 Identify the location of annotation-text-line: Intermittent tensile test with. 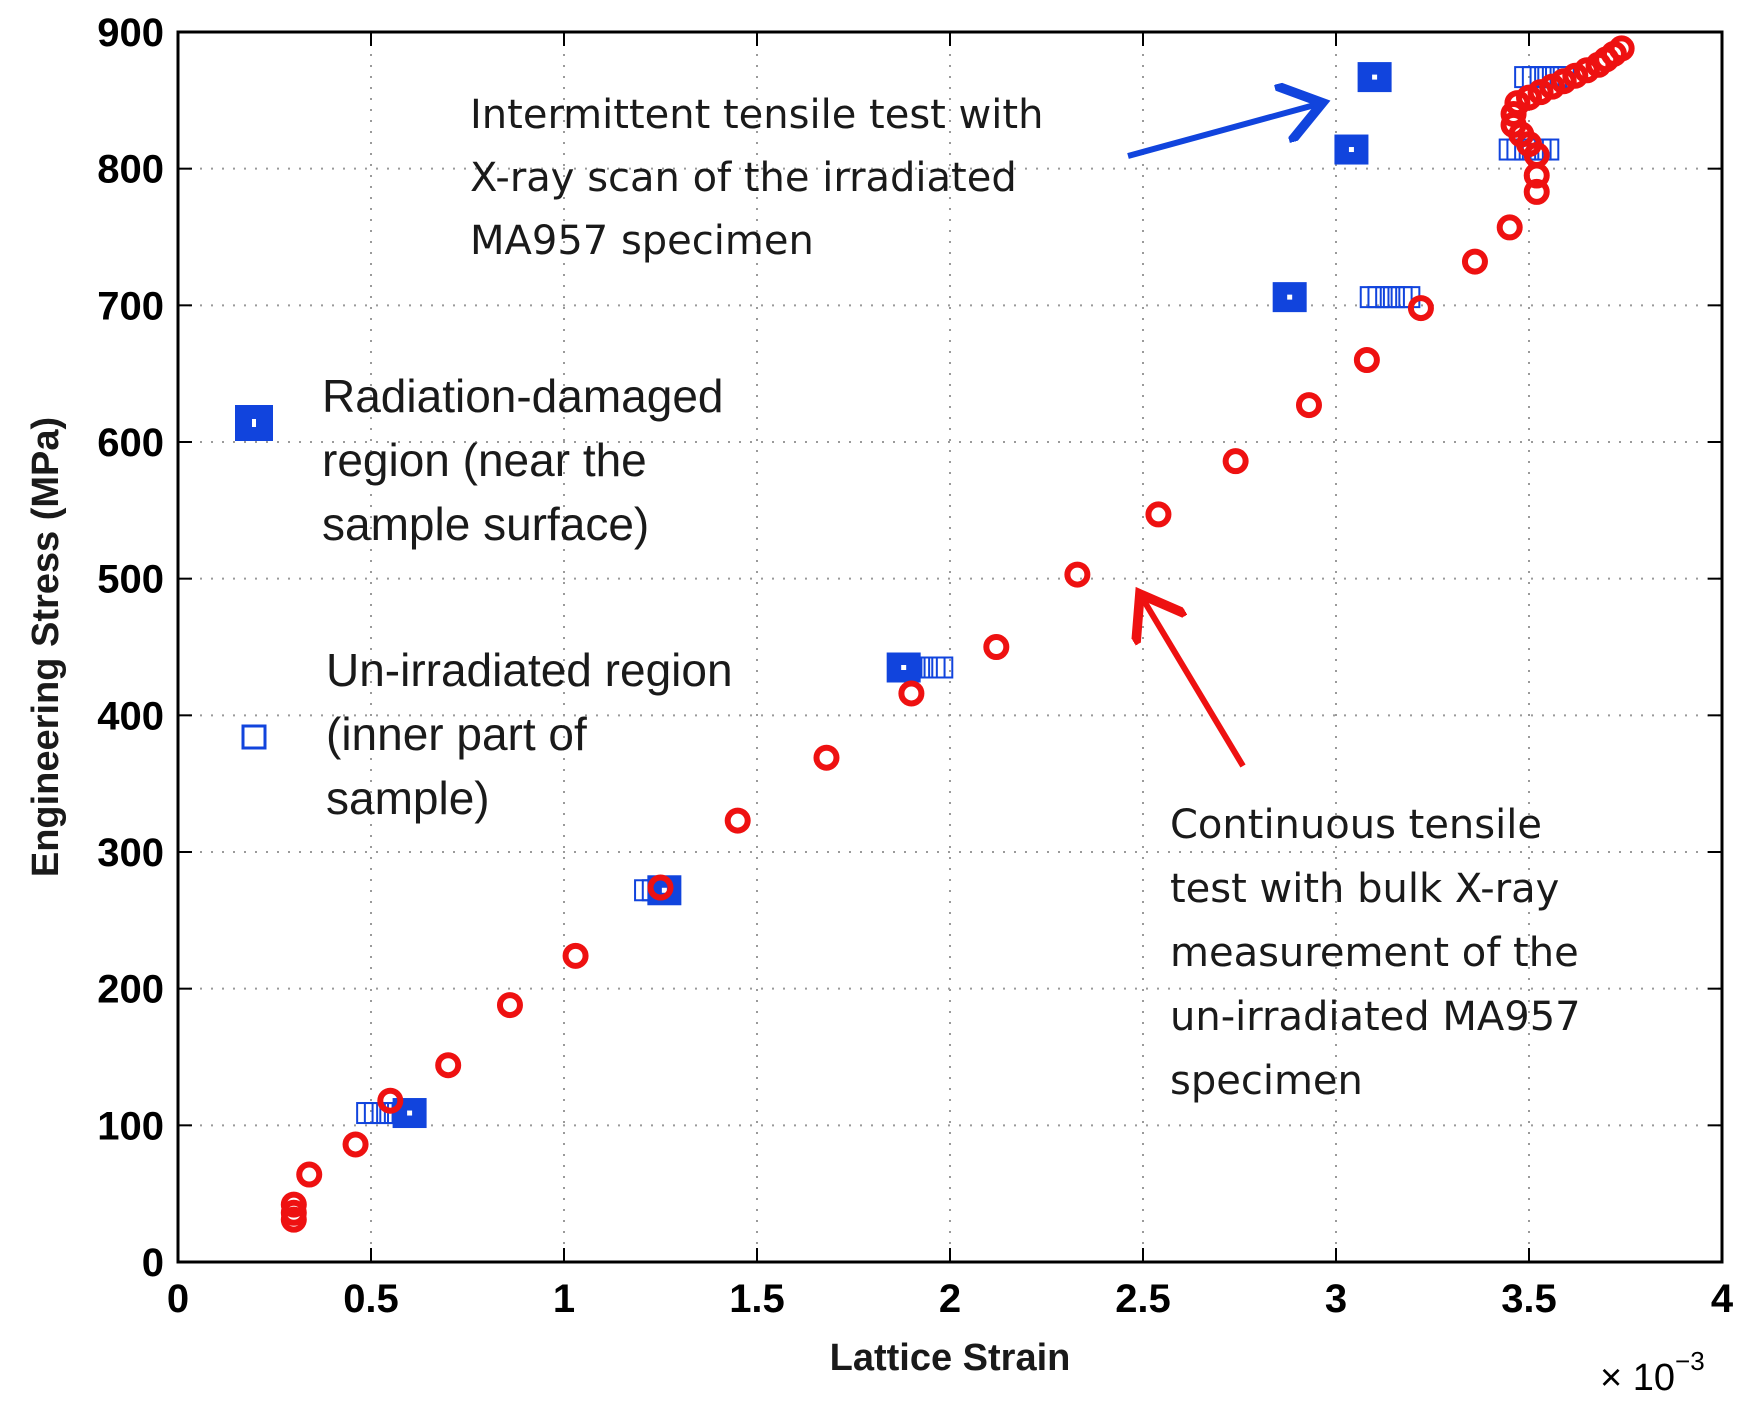
(756, 115).